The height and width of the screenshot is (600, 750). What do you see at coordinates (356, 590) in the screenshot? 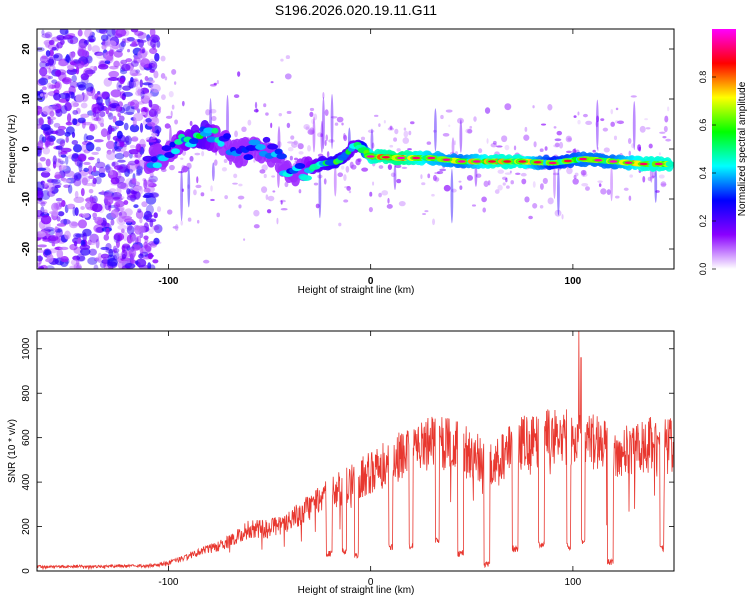
I see `snr-x-axis-label: Height of straight line (km)` at bounding box center [356, 590].